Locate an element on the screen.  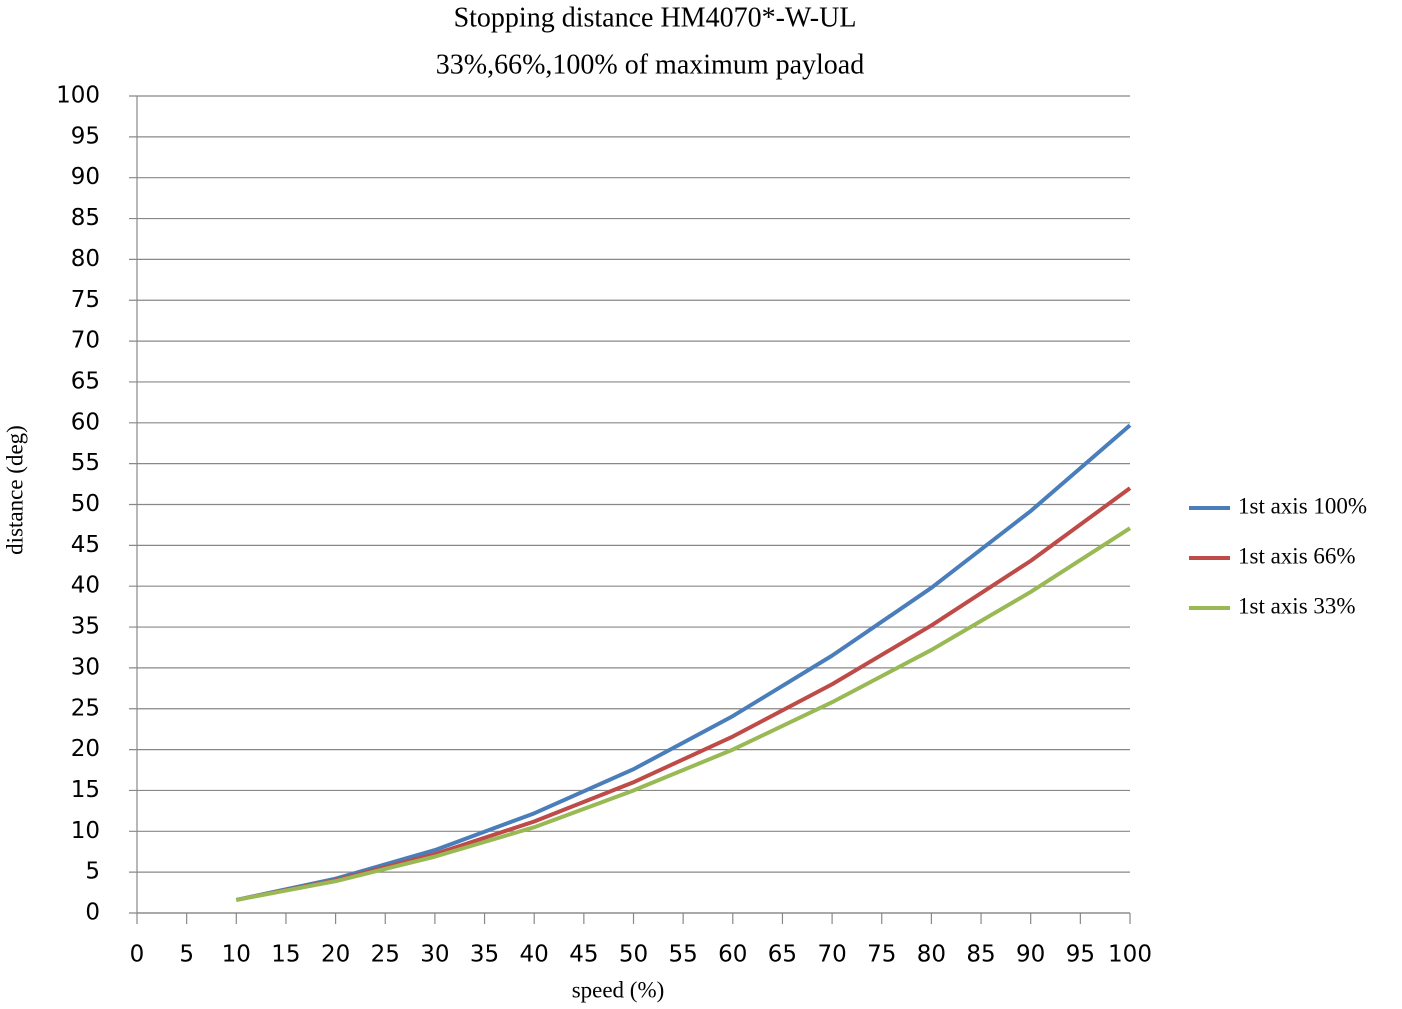
x-tick-label: 60 is located at coordinates (732, 955).